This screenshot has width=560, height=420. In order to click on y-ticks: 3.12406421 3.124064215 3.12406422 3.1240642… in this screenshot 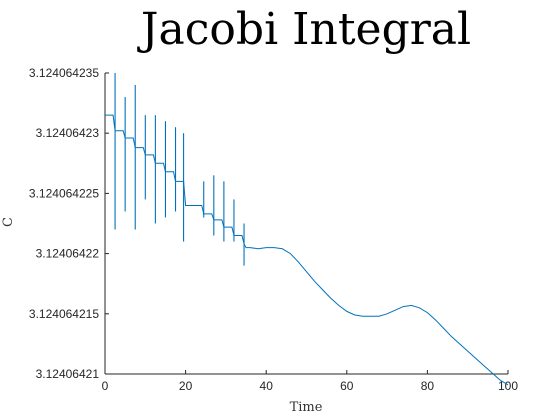, I will do `click(69, 223)`.